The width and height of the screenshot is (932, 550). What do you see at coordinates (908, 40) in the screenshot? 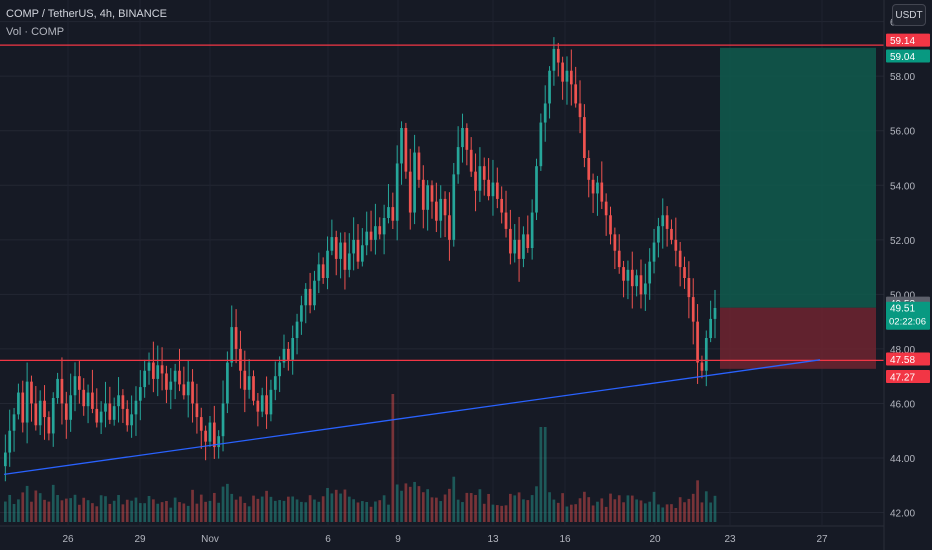
I see `upper-line-price-tag-bg` at bounding box center [908, 40].